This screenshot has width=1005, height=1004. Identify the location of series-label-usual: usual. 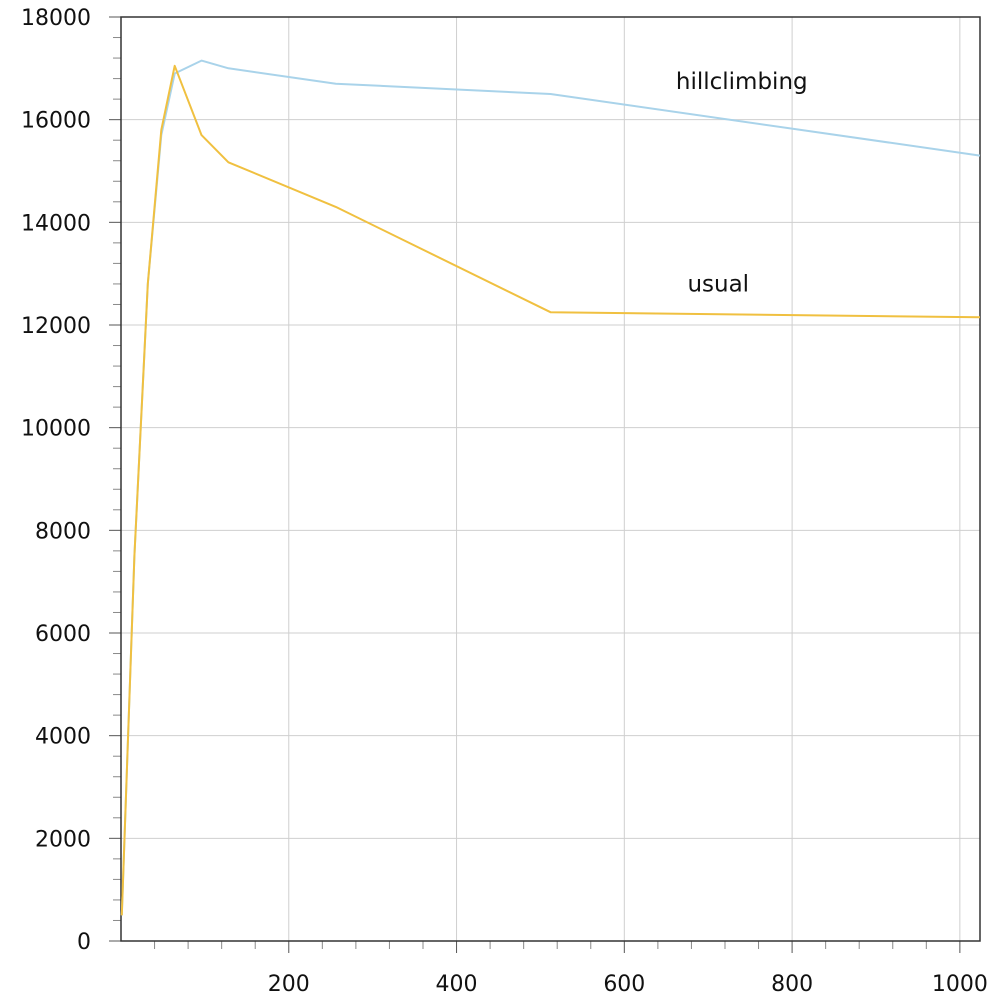
(718, 285).